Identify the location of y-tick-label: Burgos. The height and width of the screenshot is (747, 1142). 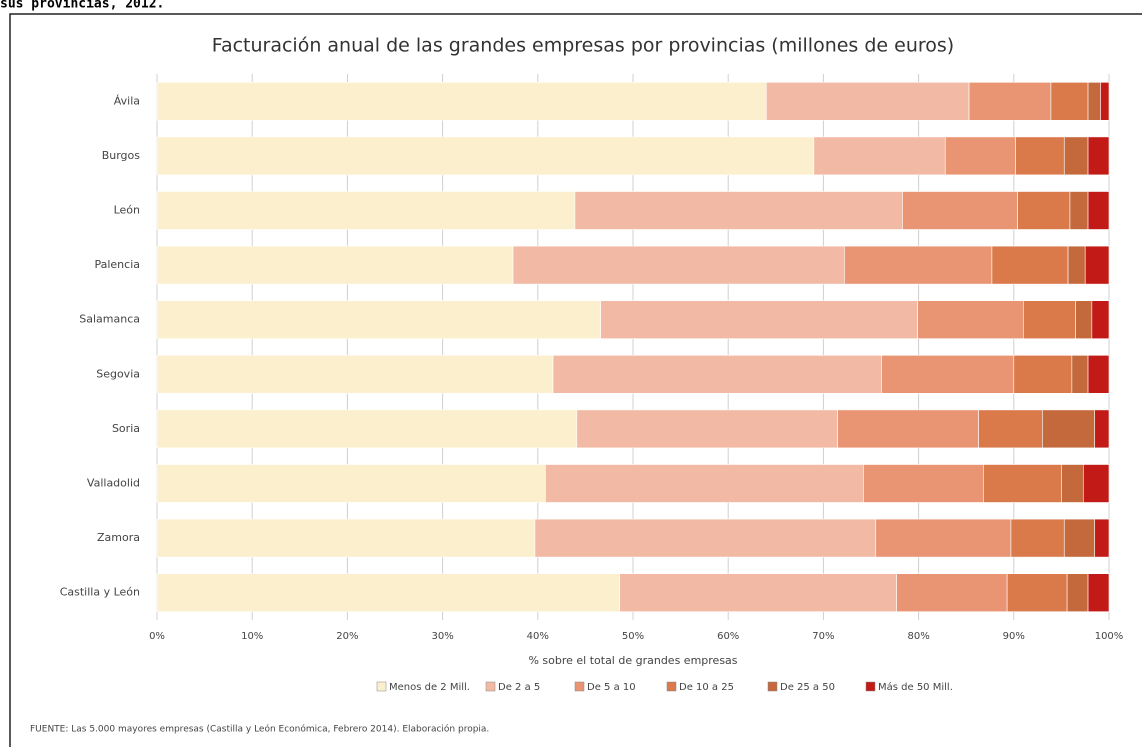
(121, 155).